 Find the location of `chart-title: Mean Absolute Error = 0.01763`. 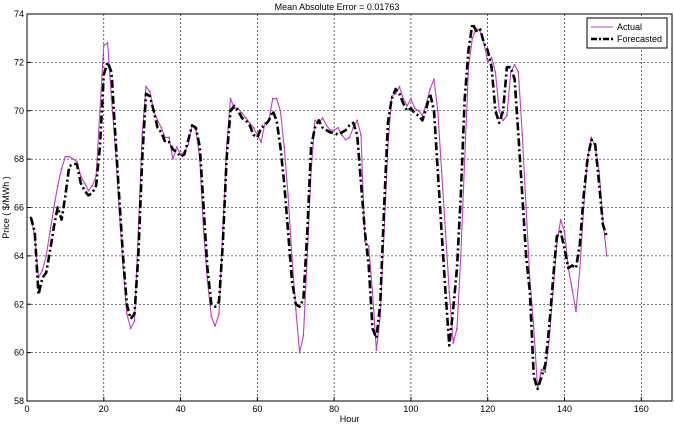

chart-title: Mean Absolute Error = 0.01763 is located at coordinates (337, 7).